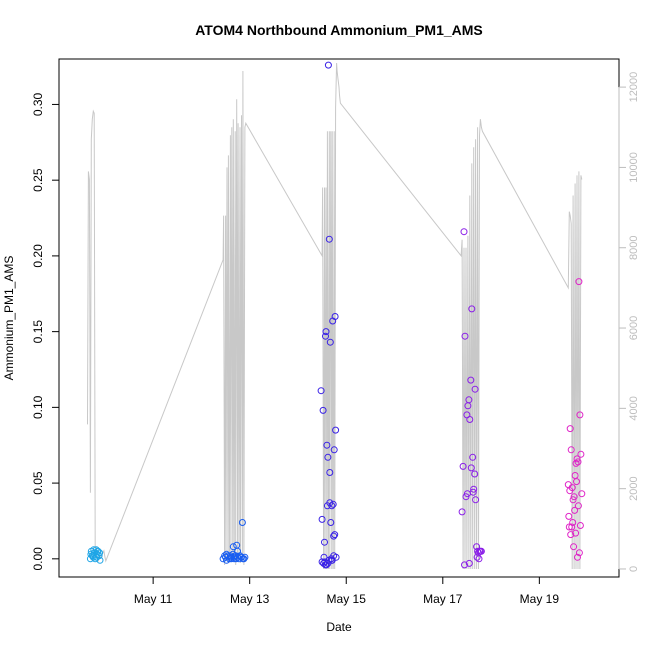 The image size is (650, 655). What do you see at coordinates (250, 599) in the screenshot?
I see `x-tick-label: May 13` at bounding box center [250, 599].